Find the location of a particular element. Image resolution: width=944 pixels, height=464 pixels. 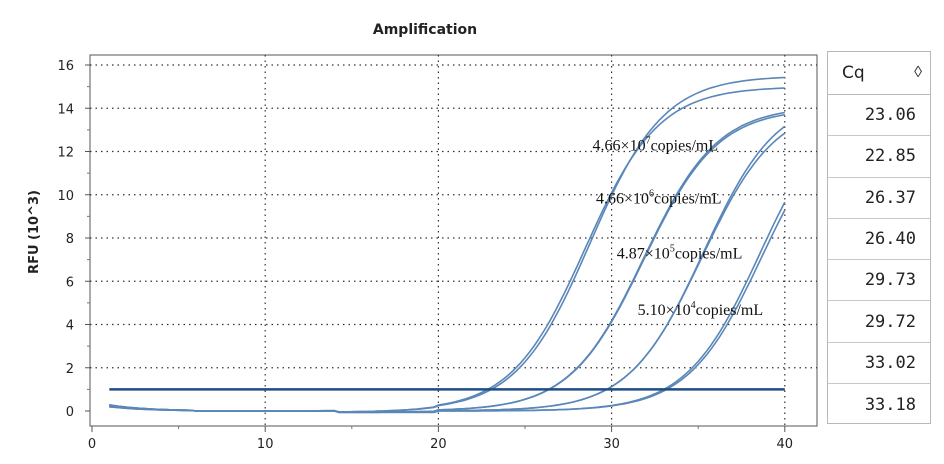

y-tick-label: 8 is located at coordinates (70, 239).